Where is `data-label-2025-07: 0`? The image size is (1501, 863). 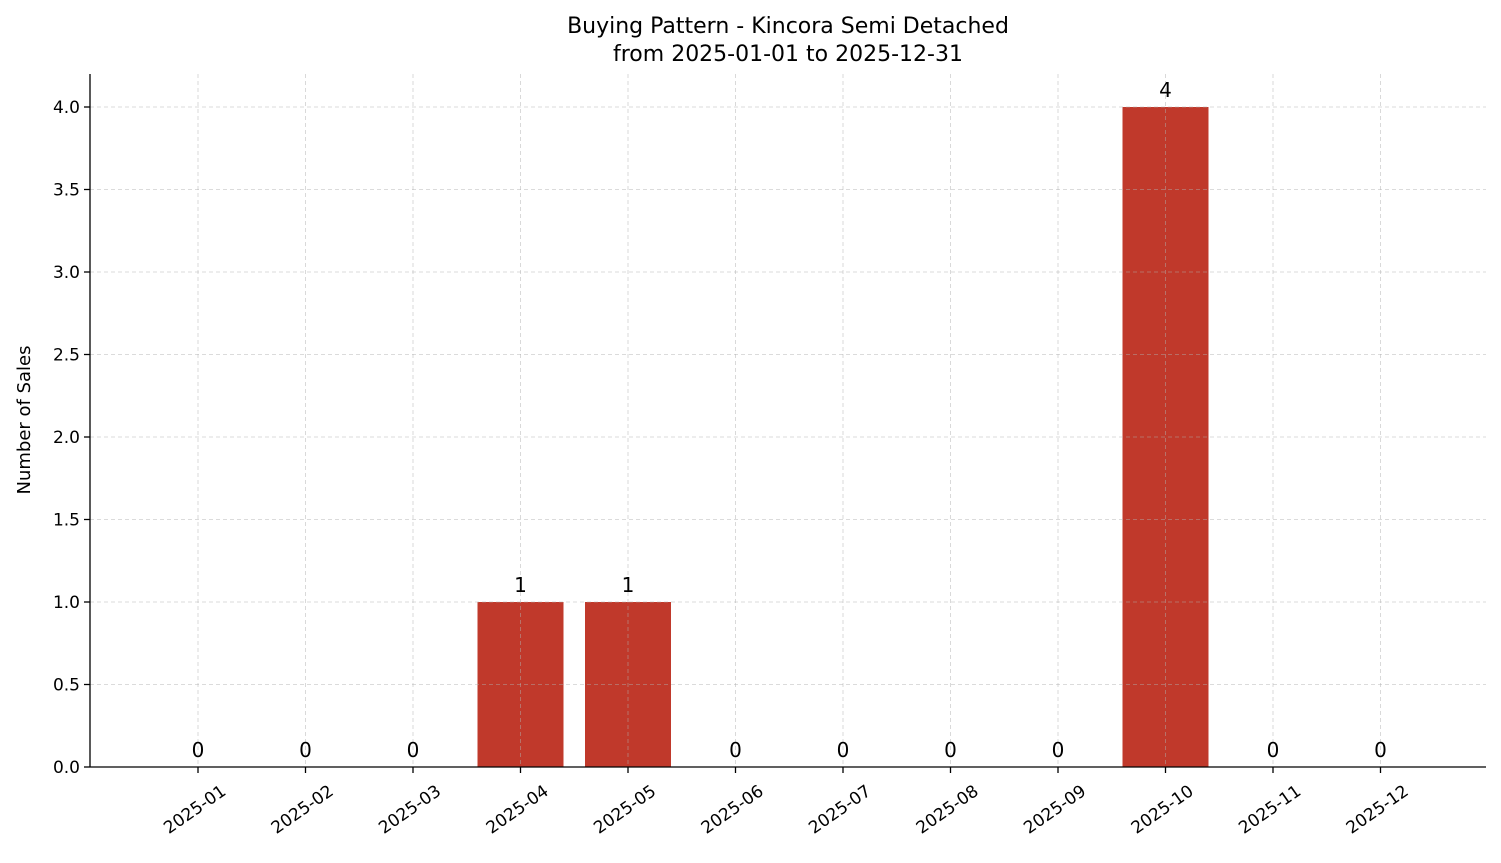
data-label-2025-07: 0 is located at coordinates (843, 750).